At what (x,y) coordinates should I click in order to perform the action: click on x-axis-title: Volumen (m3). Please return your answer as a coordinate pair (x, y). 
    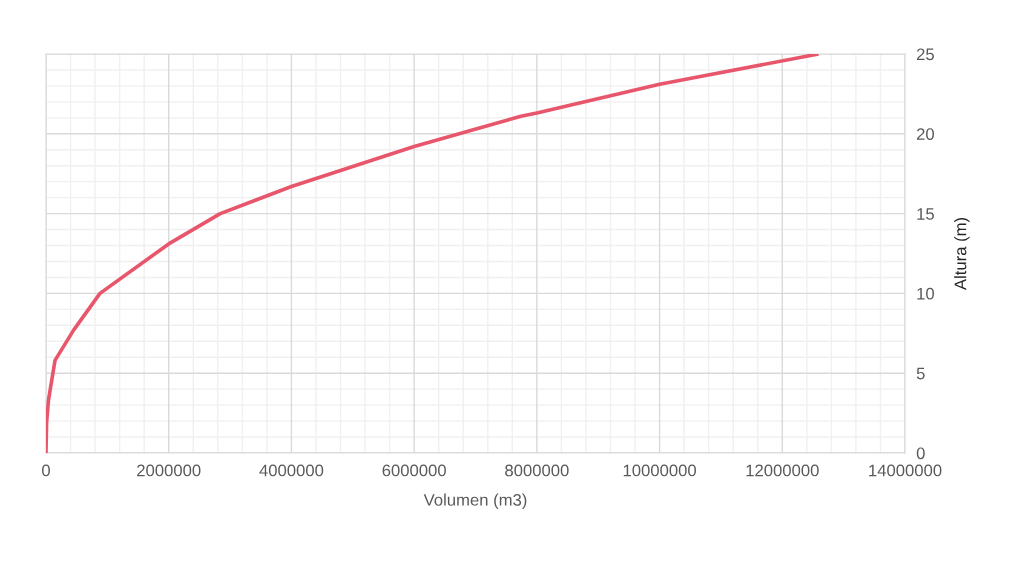
    Looking at the image, I should click on (475, 501).